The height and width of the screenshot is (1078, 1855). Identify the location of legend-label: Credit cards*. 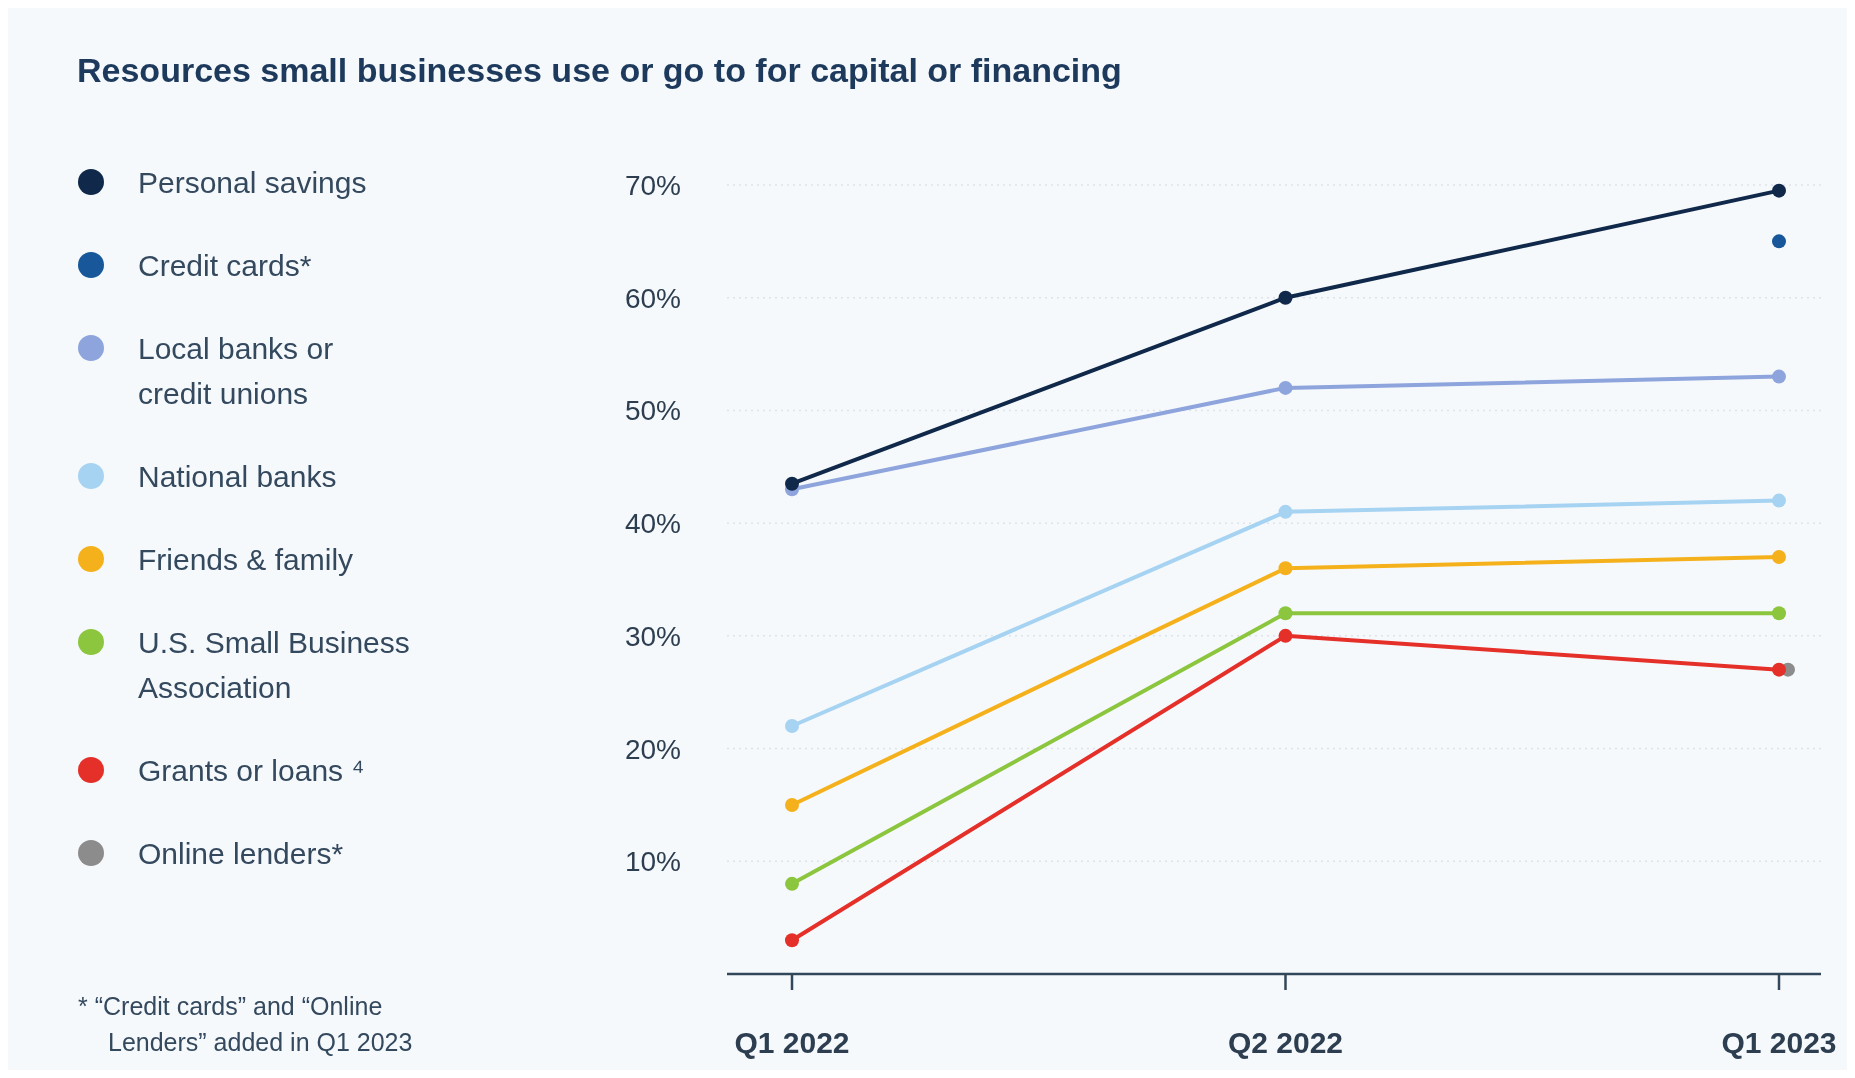
(225, 265).